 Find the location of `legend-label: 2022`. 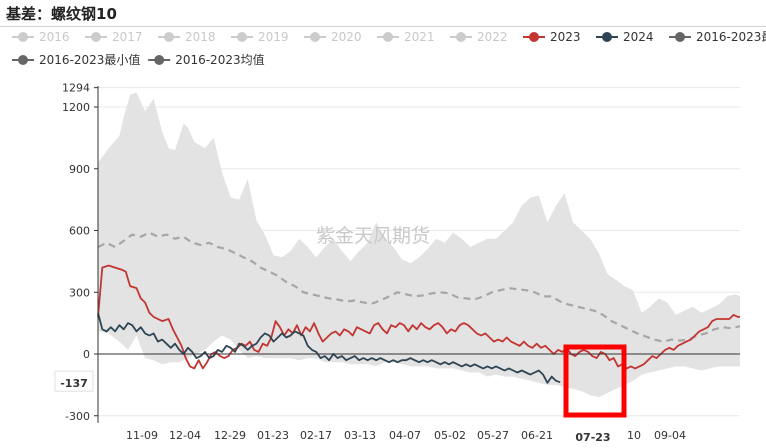

legend-label: 2022 is located at coordinates (492, 37).